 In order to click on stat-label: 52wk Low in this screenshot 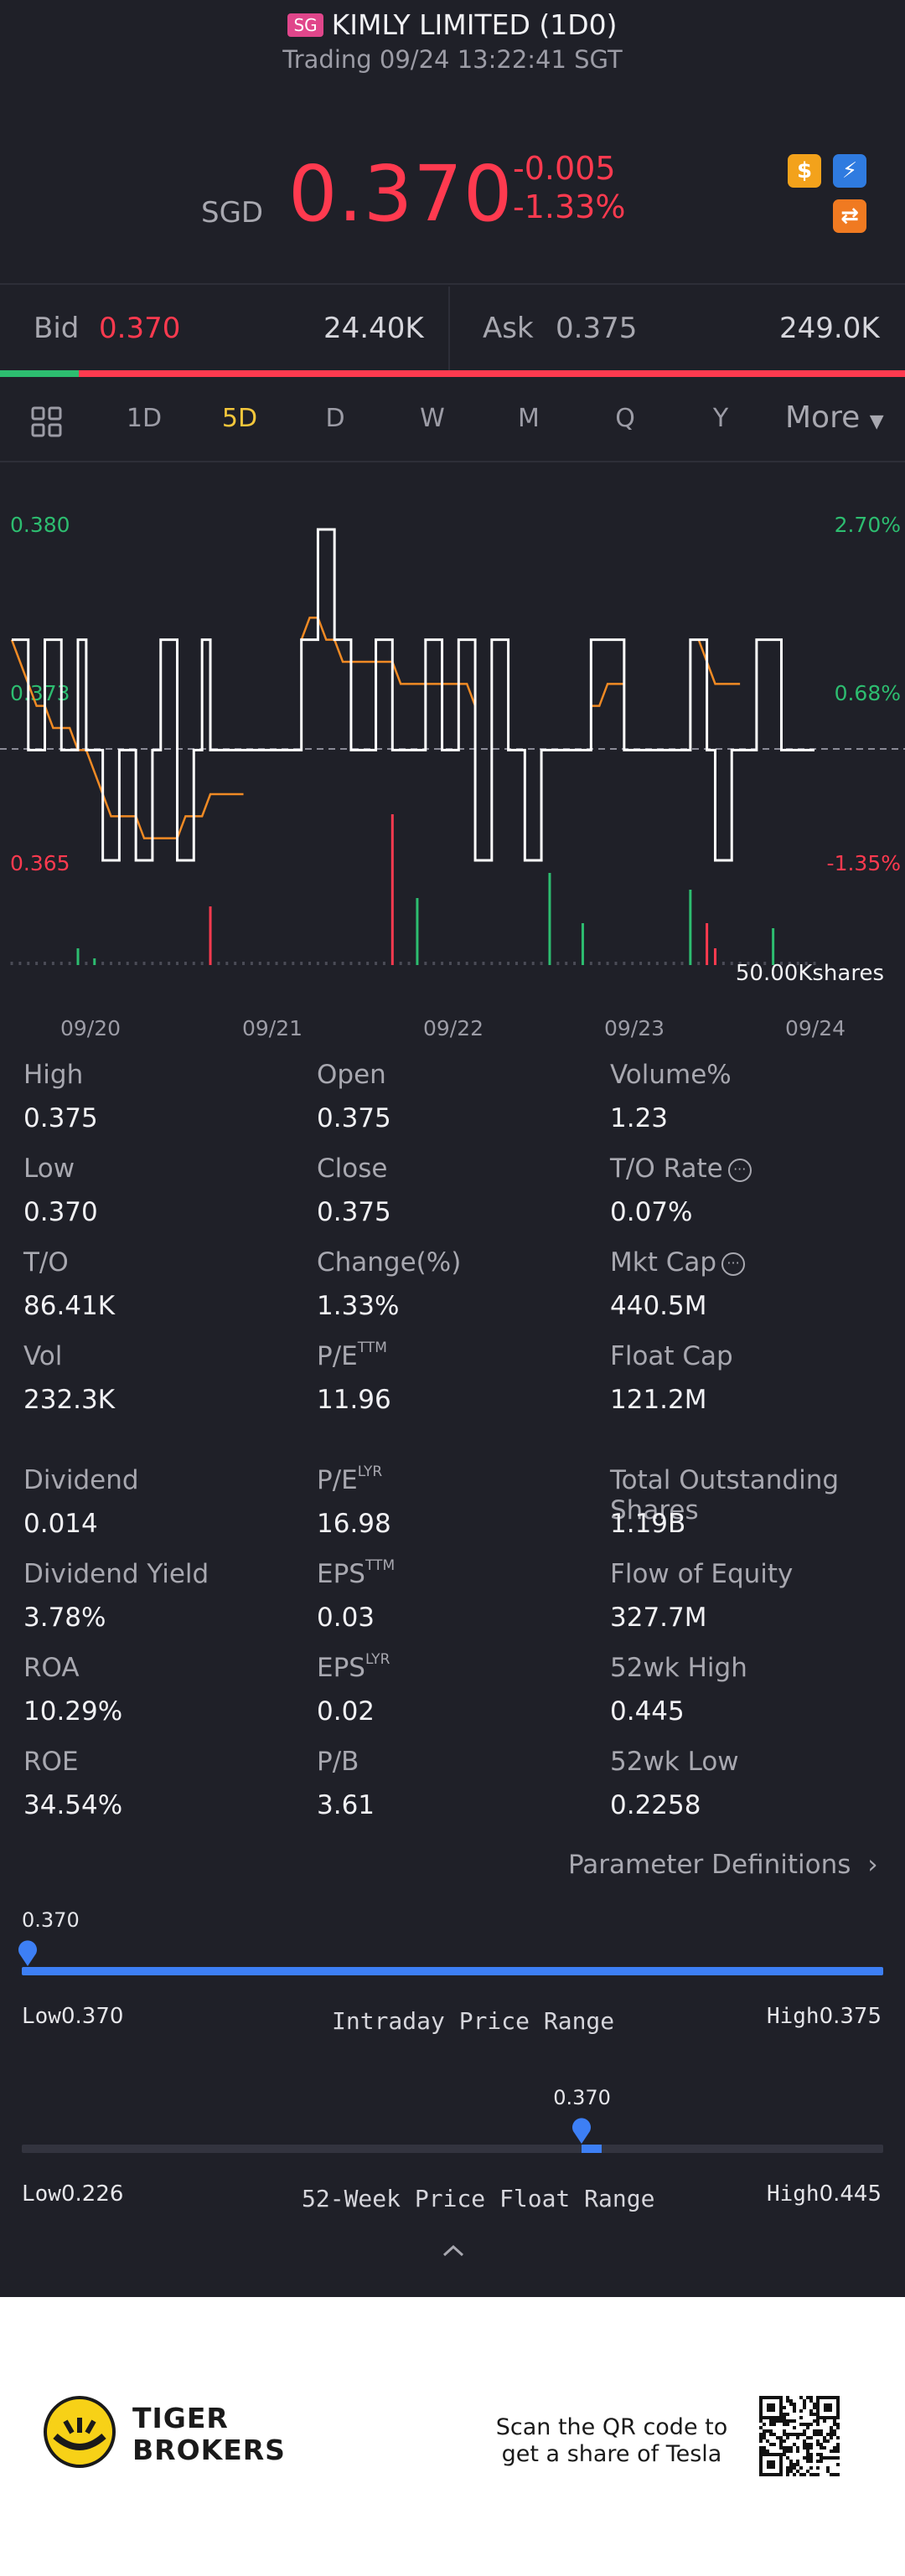, I will do `click(674, 1763)`.